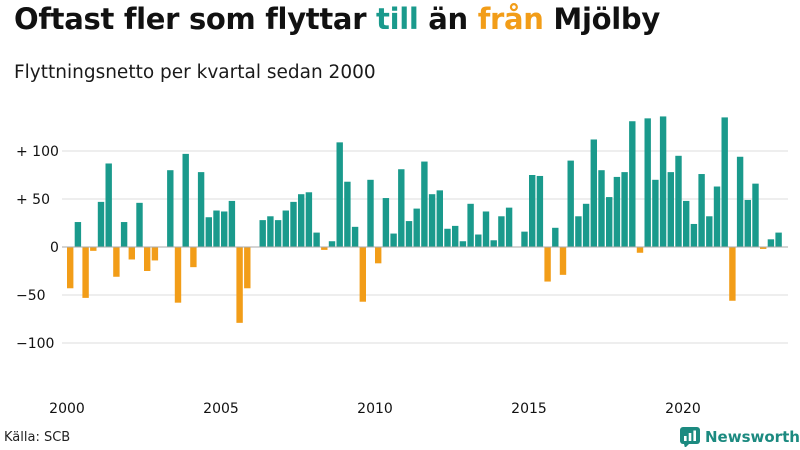 The width and height of the screenshot is (800, 450). Describe the element at coordinates (510, 19) in the screenshot. I see `title-highlight-fran: från` at that location.